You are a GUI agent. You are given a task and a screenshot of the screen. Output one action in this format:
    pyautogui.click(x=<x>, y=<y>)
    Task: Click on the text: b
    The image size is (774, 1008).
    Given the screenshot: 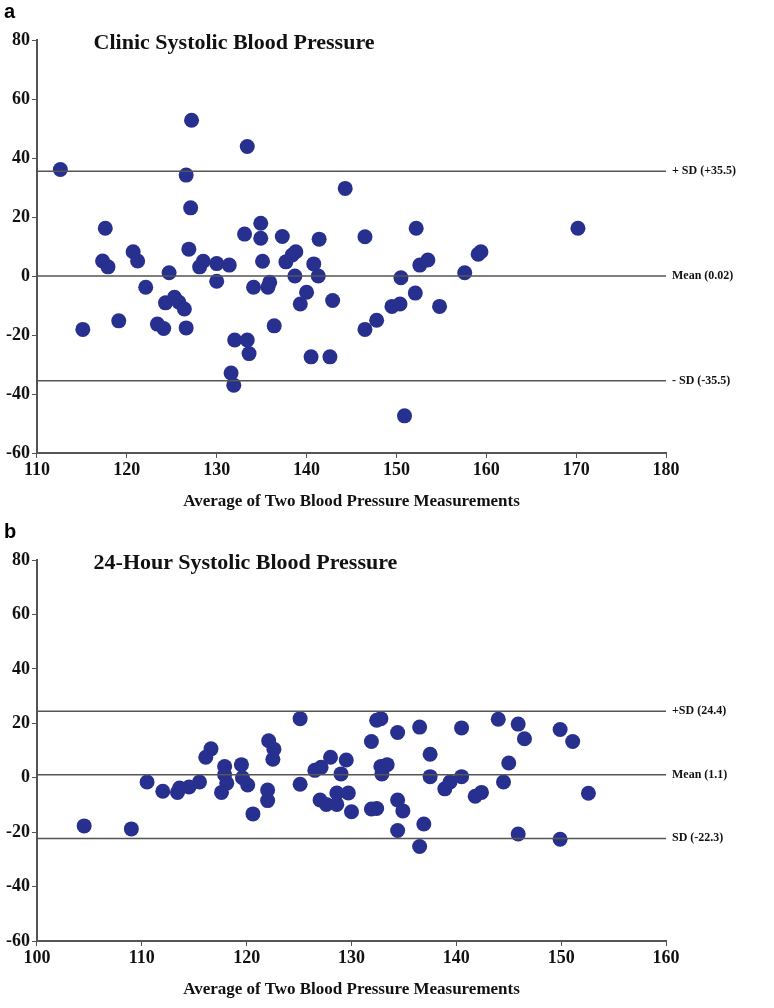 What is the action you would take?
    pyautogui.click(x=10, y=531)
    